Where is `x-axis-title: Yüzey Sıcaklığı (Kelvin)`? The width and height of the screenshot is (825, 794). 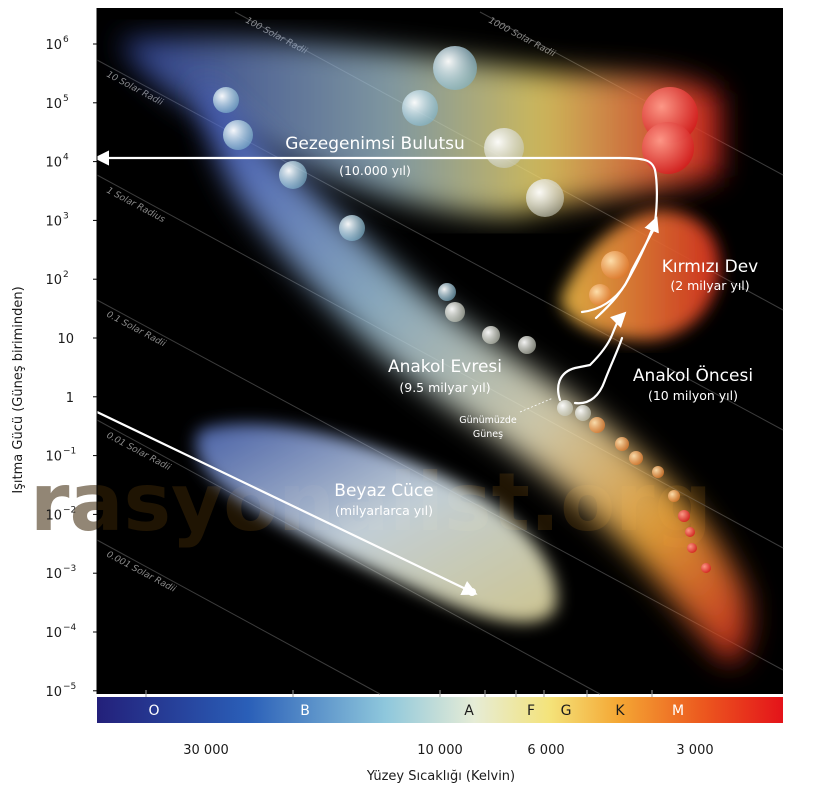
x-axis-title: Yüzey Sıcaklığı (Kelvin) is located at coordinates (440, 776).